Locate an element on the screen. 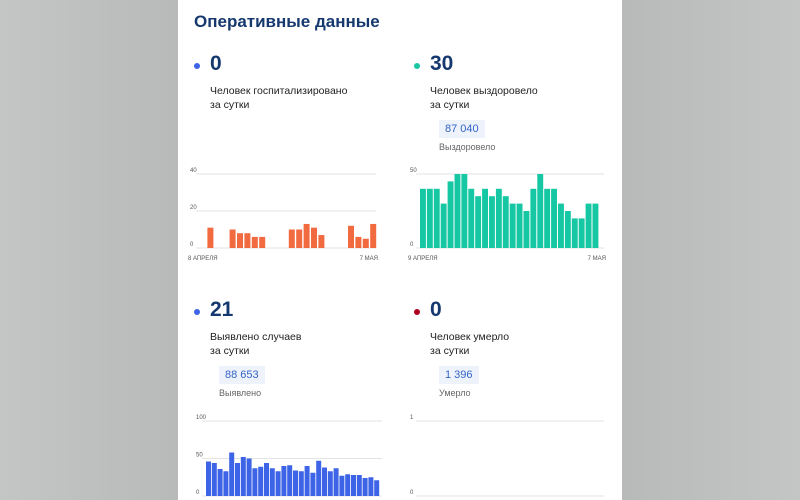  x-start-label: 8 АПРЕЛЯ is located at coordinates (203, 259).